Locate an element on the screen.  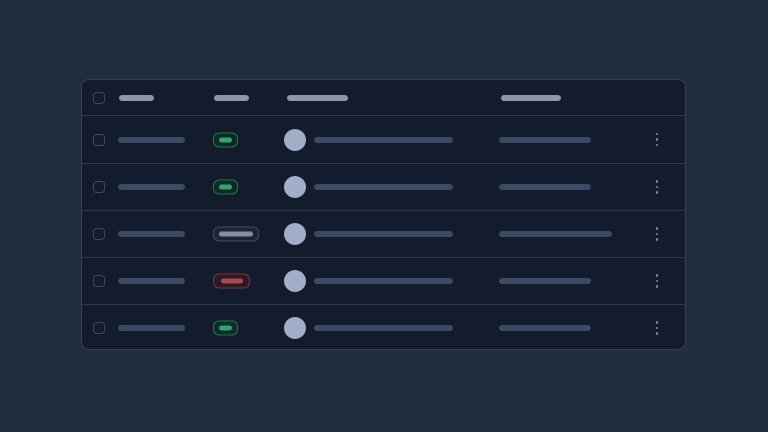
select-all-checkbox is located at coordinates (99, 97).